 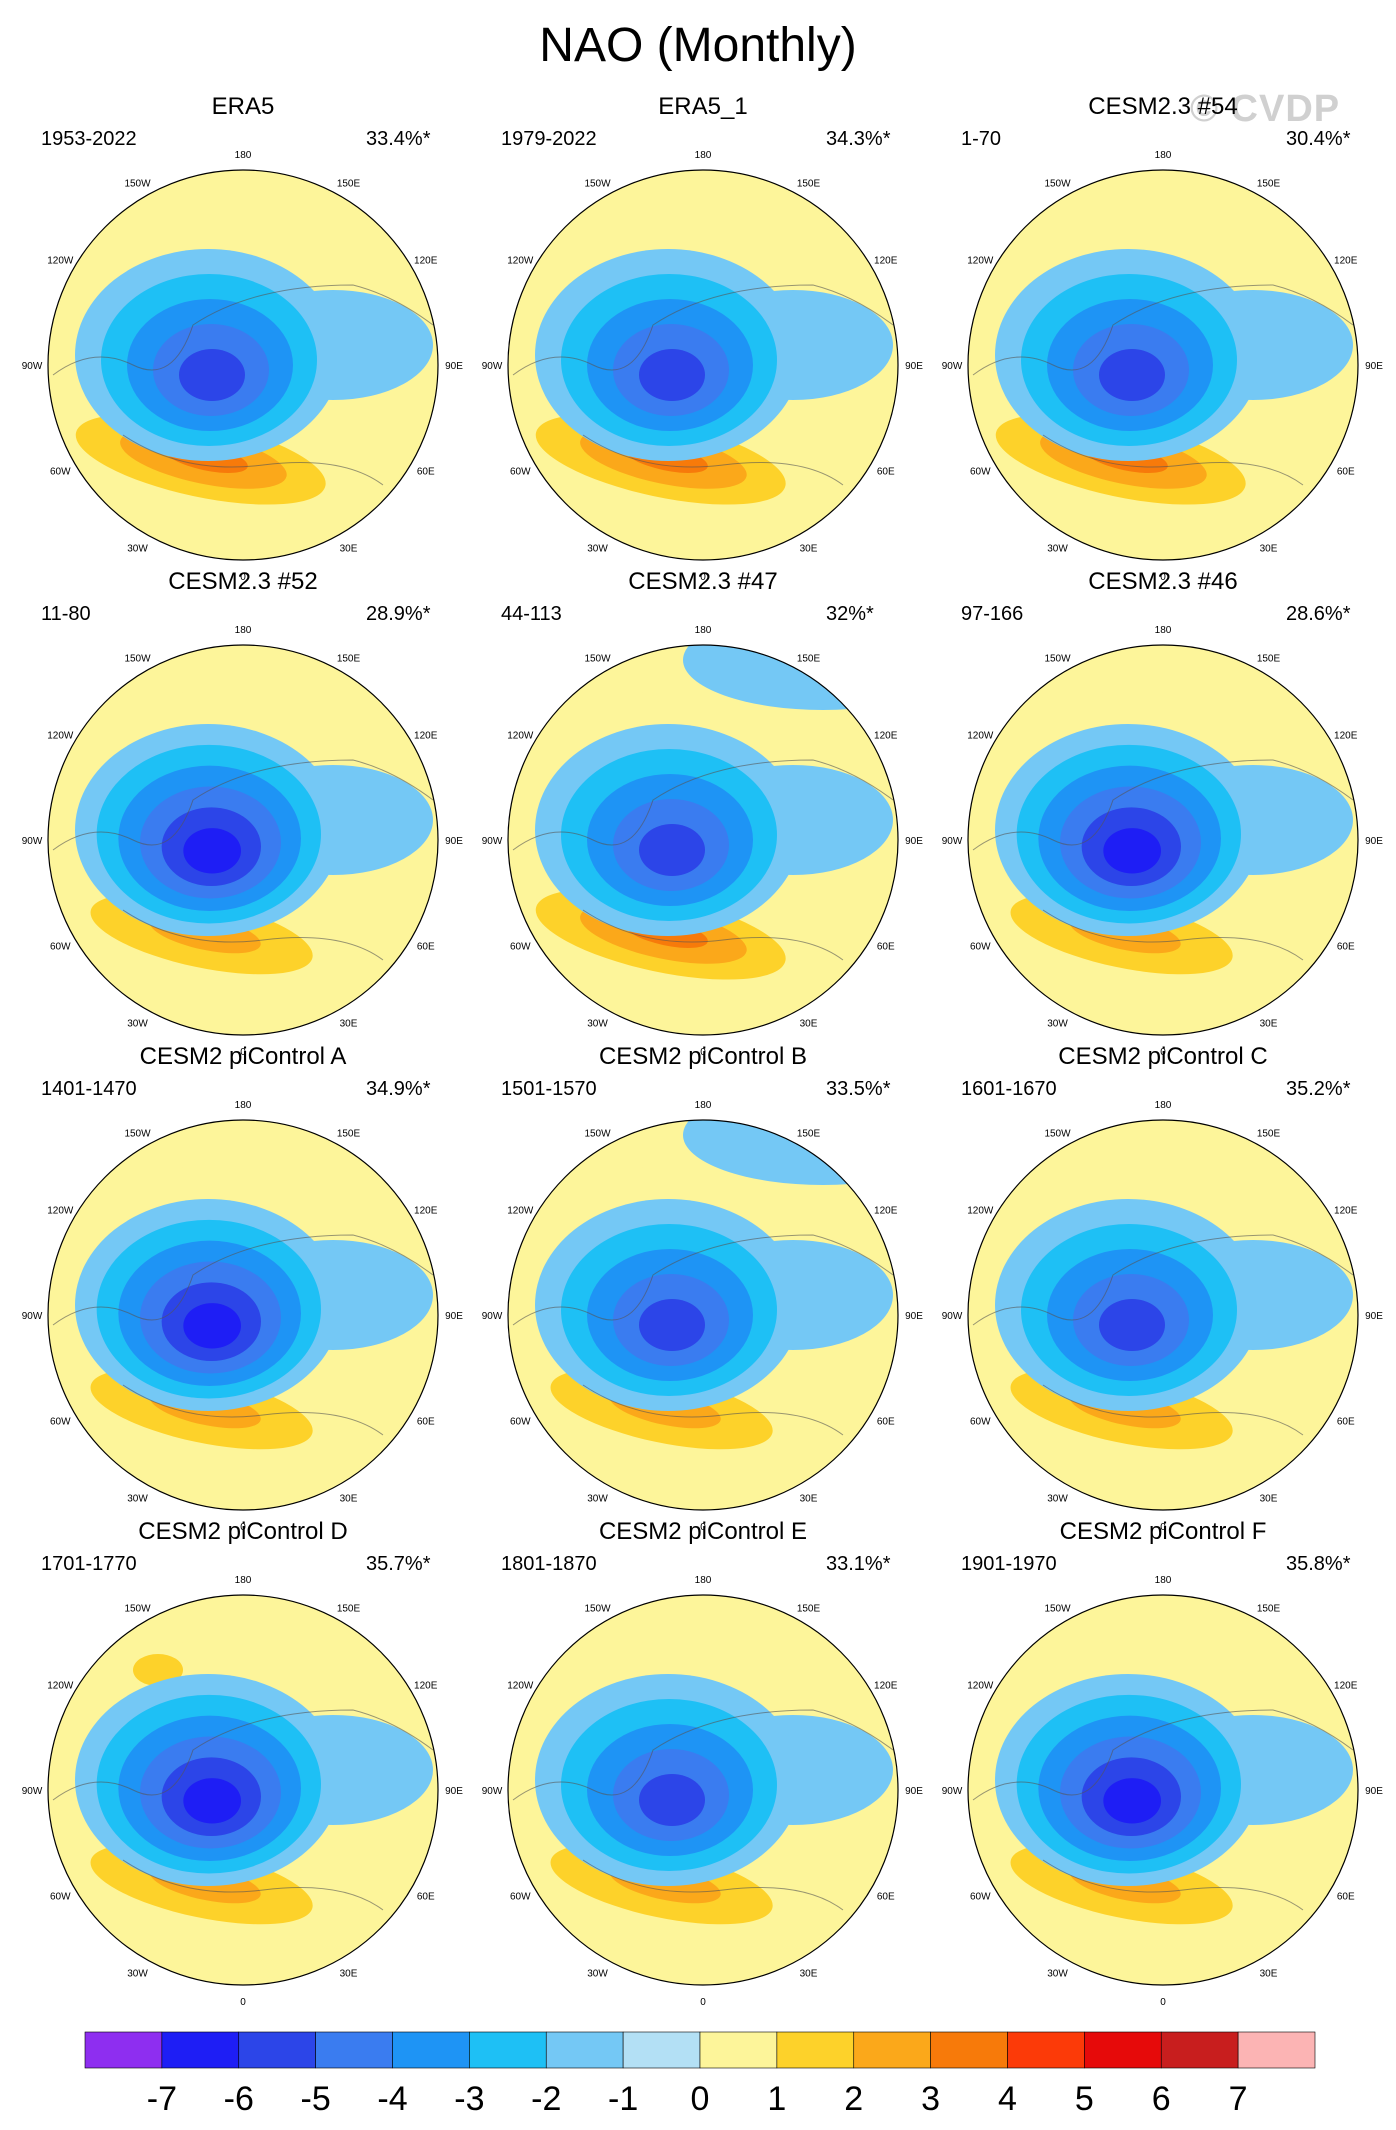 What do you see at coordinates (66, 614) in the screenshot?
I see `panel-years: 11-80` at bounding box center [66, 614].